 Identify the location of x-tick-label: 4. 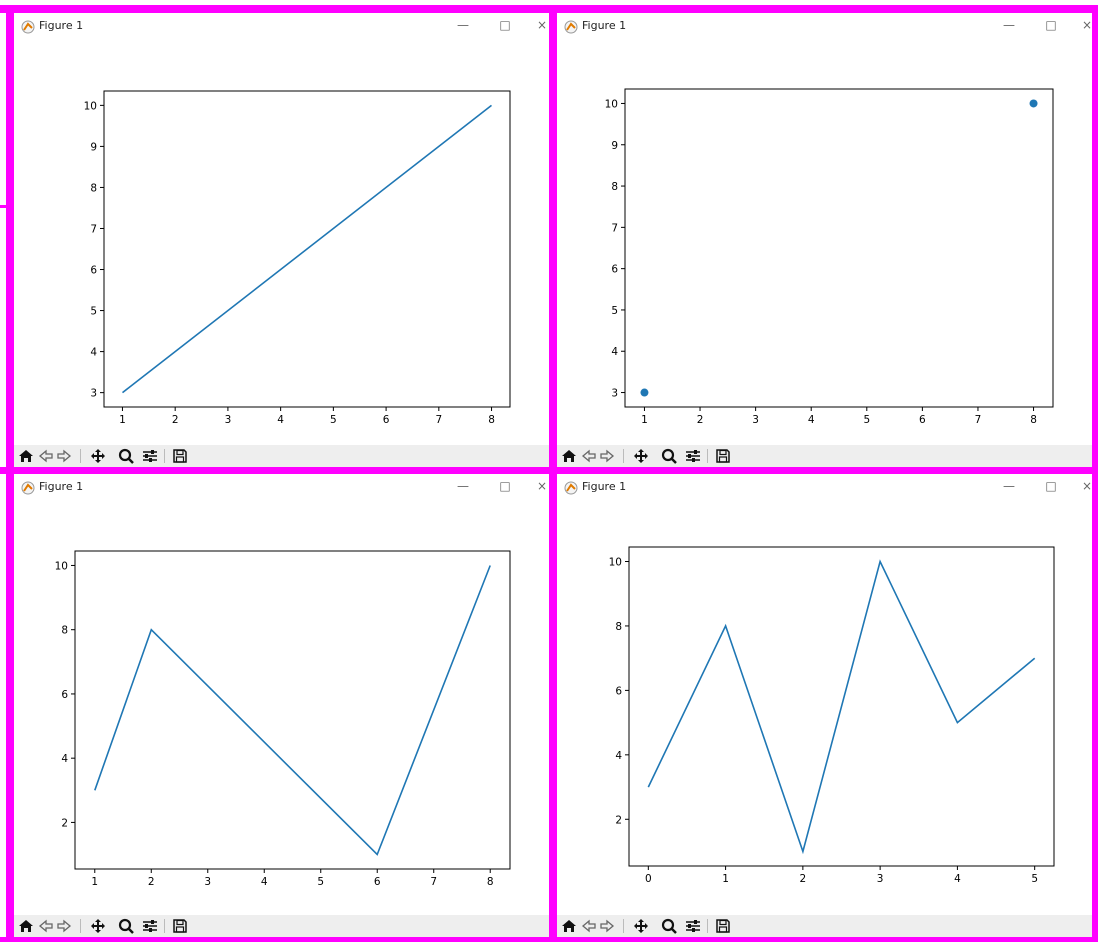
(957, 879).